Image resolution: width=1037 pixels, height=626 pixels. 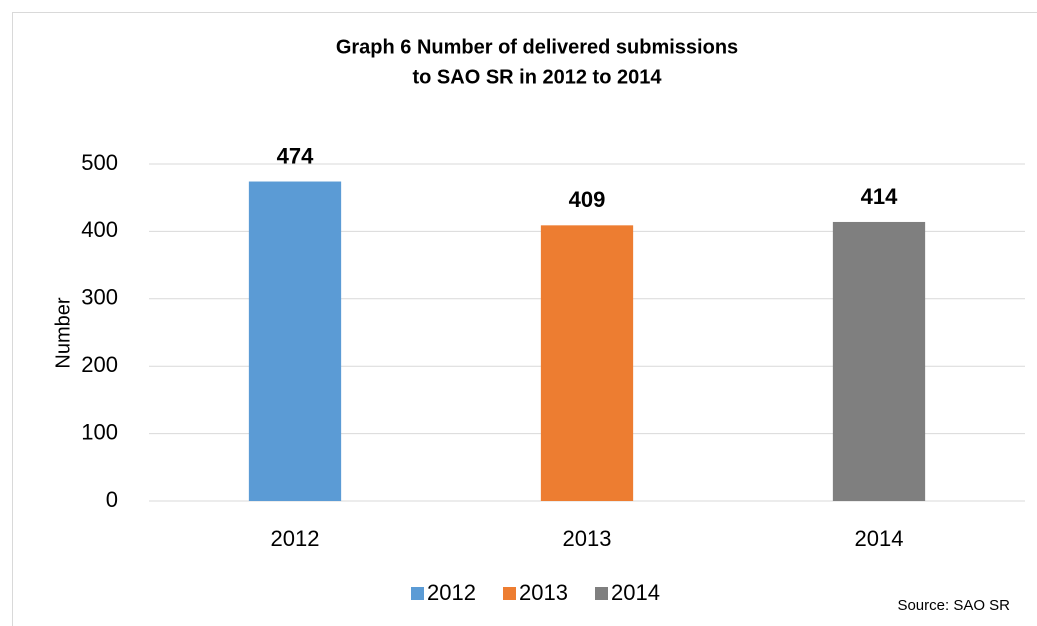 What do you see at coordinates (537, 47) in the screenshot?
I see `chart-title: Graph 6 Number of delivered submissions` at bounding box center [537, 47].